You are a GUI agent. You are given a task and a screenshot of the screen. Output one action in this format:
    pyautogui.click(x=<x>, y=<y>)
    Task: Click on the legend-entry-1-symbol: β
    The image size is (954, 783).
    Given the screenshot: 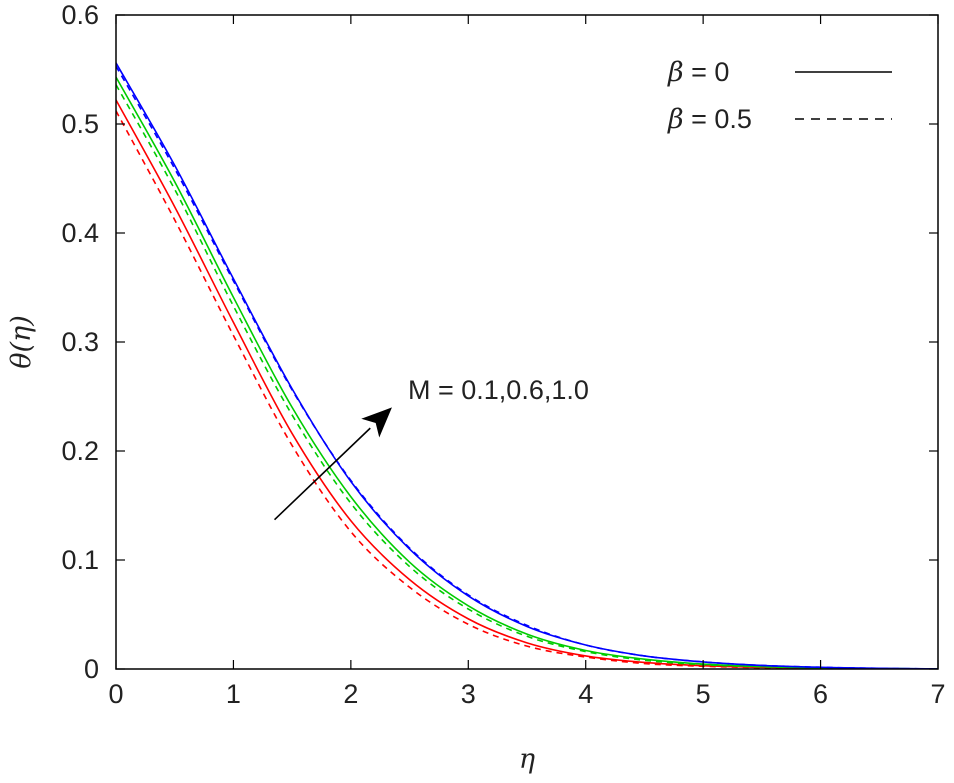 What is the action you would take?
    pyautogui.click(x=675, y=72)
    